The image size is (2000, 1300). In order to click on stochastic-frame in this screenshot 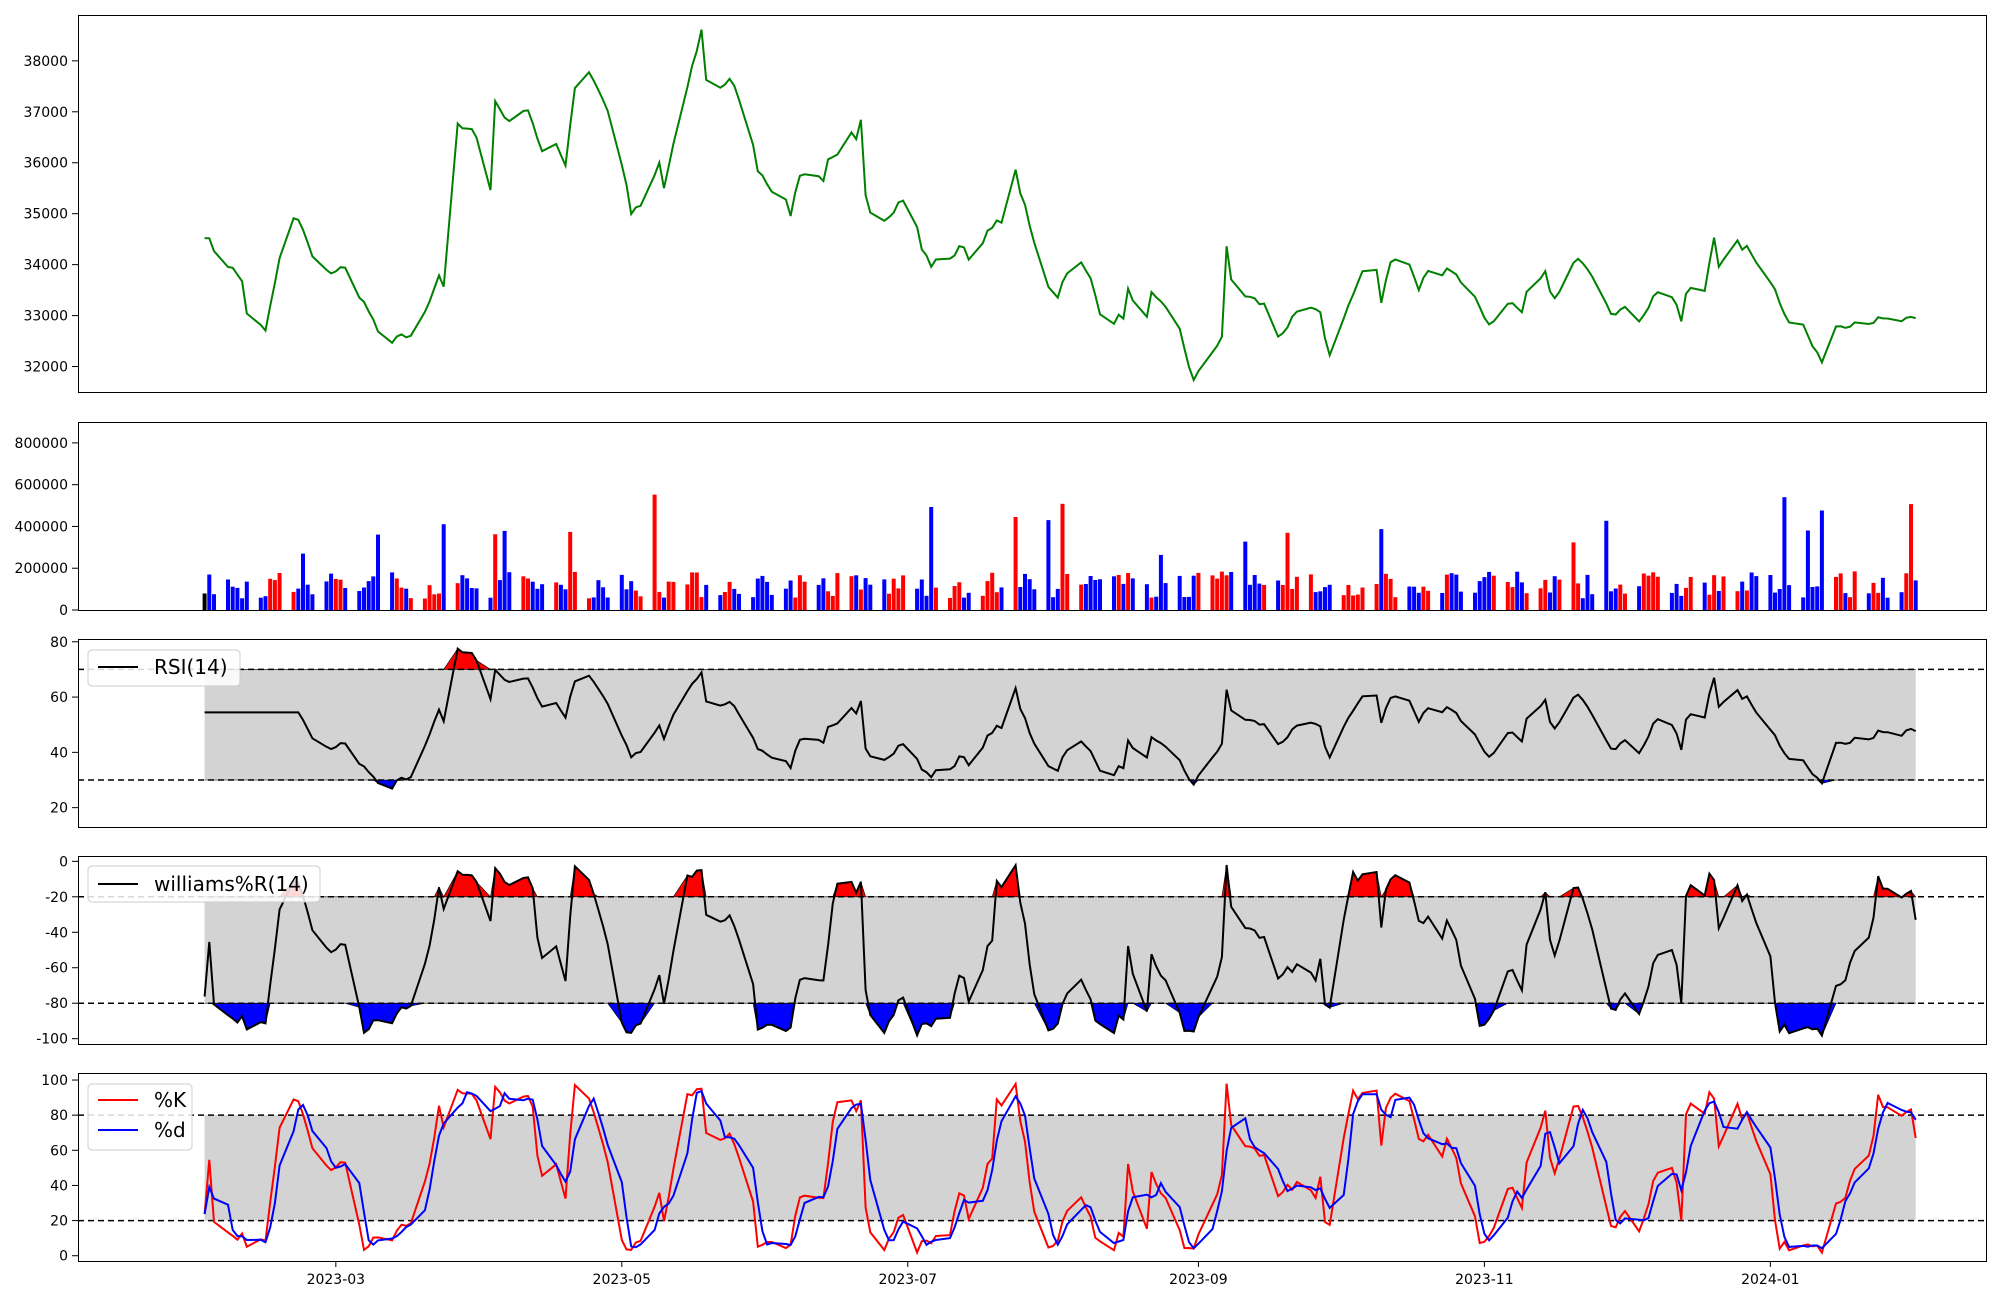, I will do `click(1032, 1167)`.